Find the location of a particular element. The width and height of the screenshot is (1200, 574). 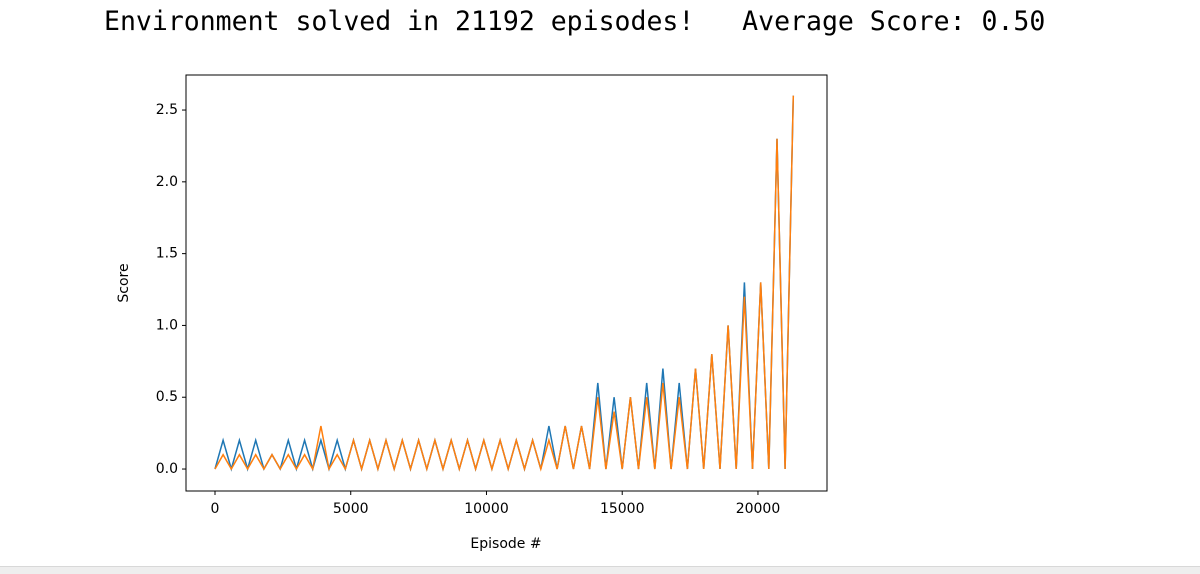

y-tick-label: 0.5 is located at coordinates (167, 397).